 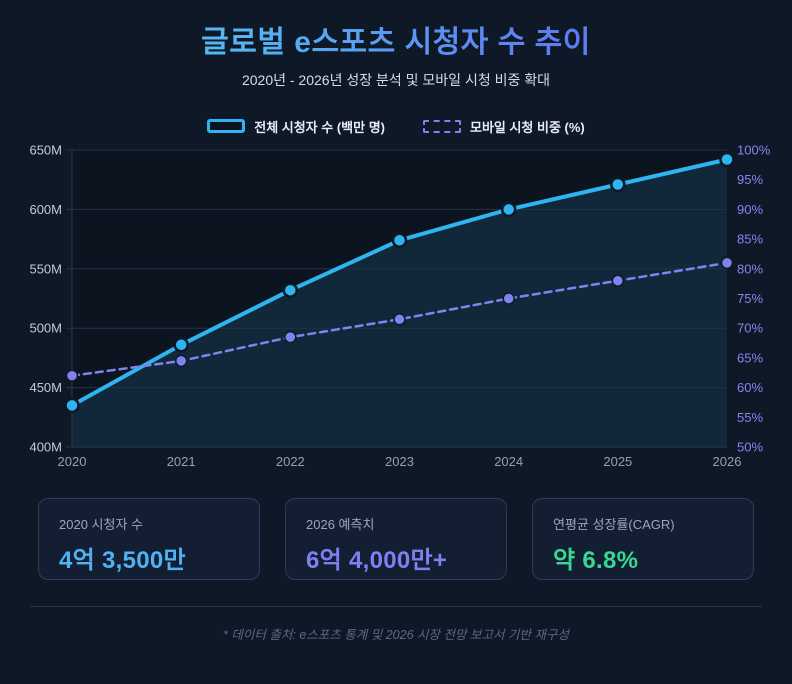 I want to click on stat-card-2020-viewers: 2020 시청자 수 4억 3,500만, so click(x=149, y=539).